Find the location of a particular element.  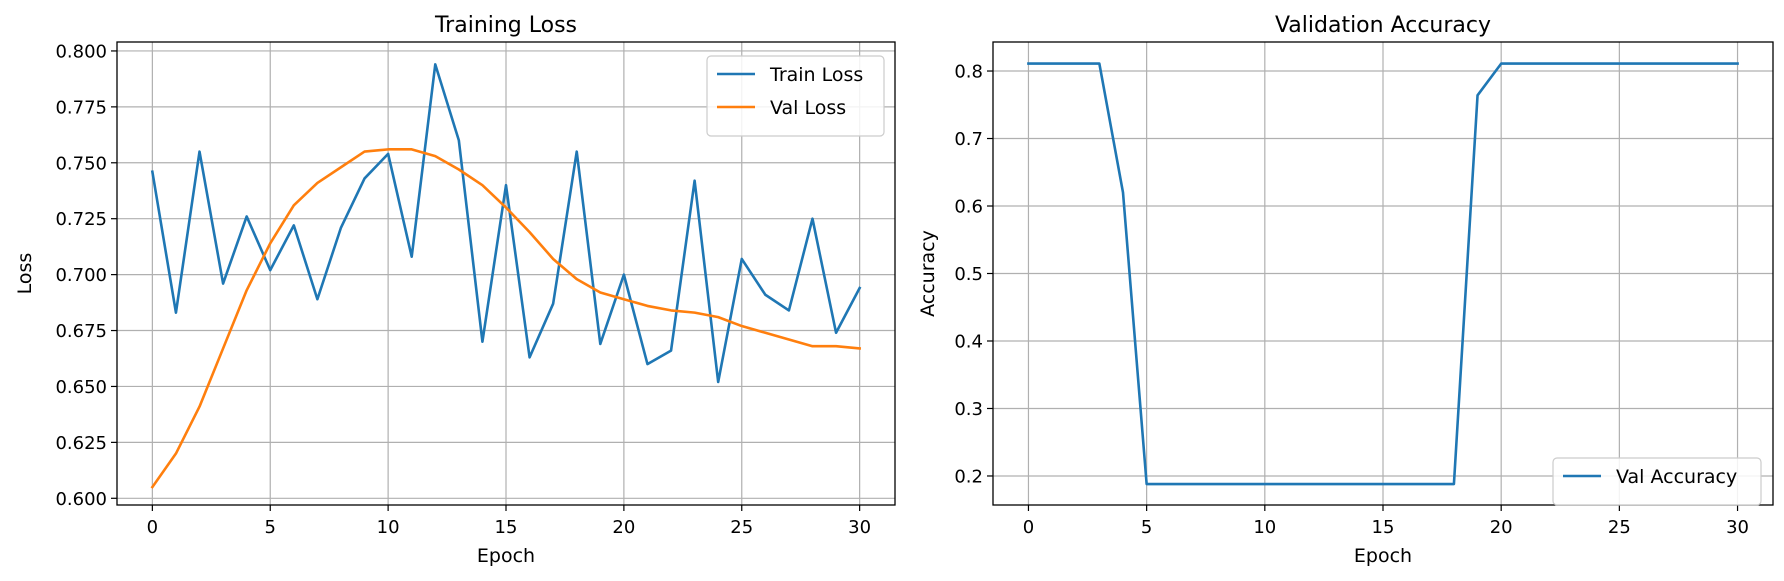

y-tick-label: 0.3 is located at coordinates (968, 409).